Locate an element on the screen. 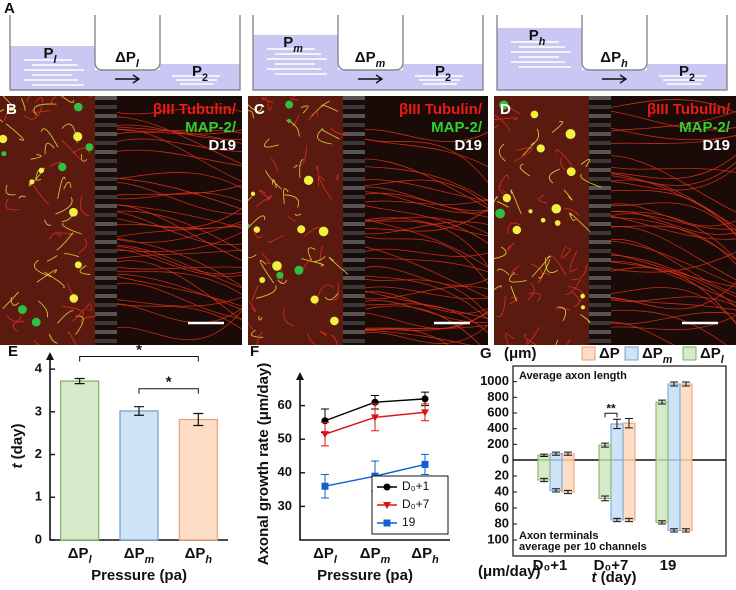  legend-label: D₀+1 is located at coordinates (416, 486).